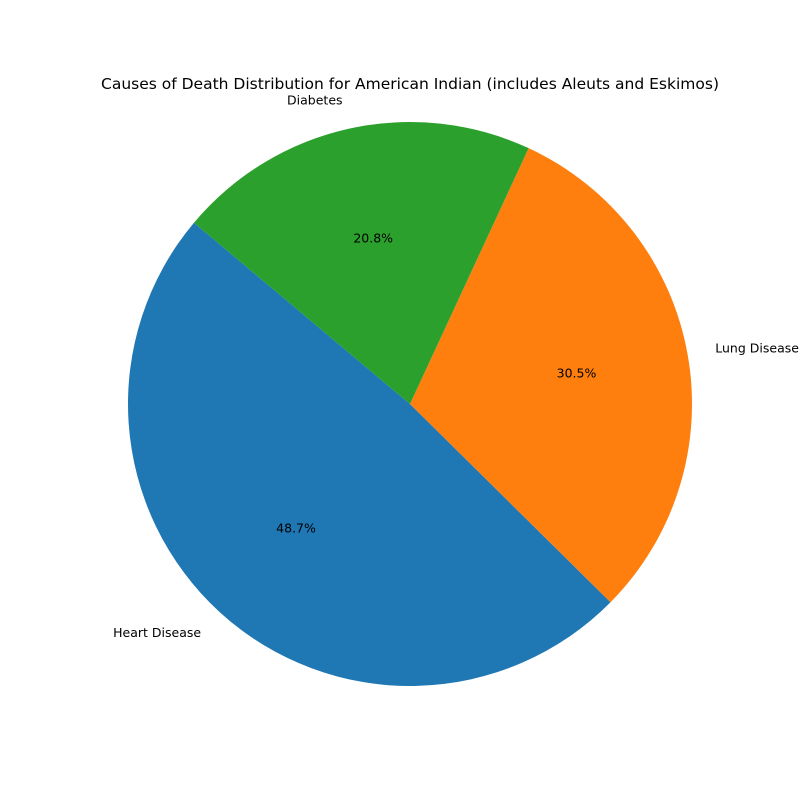 This screenshot has height=800, width=800. Describe the element at coordinates (361, 263) in the screenshot. I see `pie-slice-diabetes` at that location.